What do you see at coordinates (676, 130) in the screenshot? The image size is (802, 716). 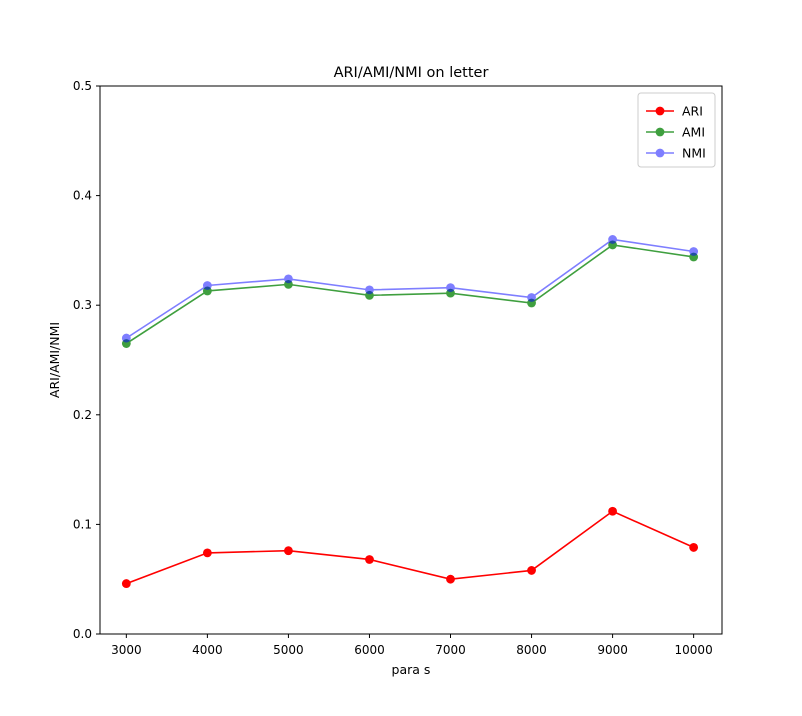 I see `legend: ARI AMI NMI` at bounding box center [676, 130].